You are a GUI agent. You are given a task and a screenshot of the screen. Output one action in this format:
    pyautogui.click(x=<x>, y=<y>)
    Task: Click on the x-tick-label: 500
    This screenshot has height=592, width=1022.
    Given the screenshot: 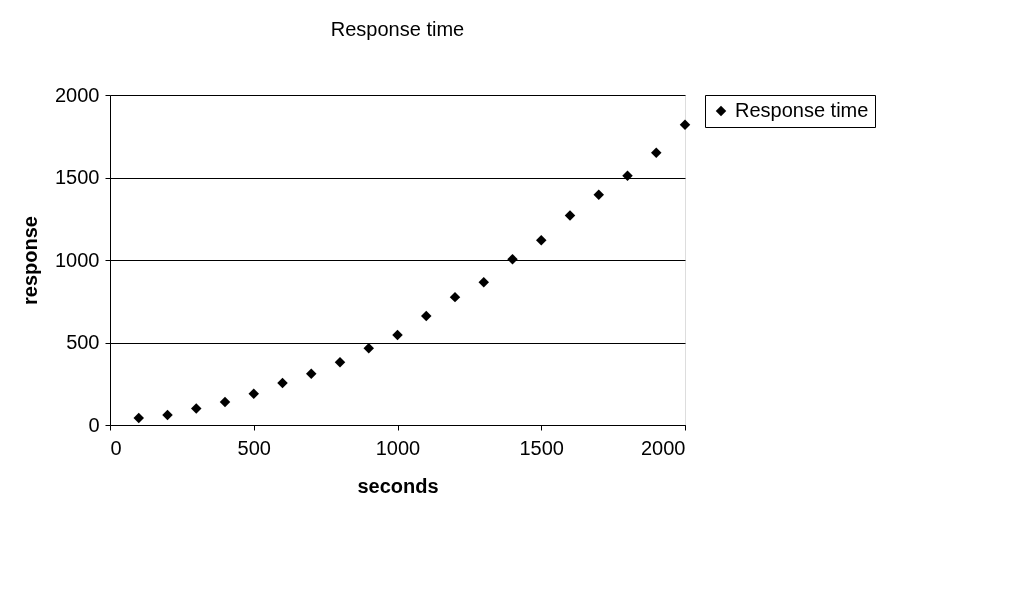 What is the action you would take?
    pyautogui.click(x=254, y=447)
    